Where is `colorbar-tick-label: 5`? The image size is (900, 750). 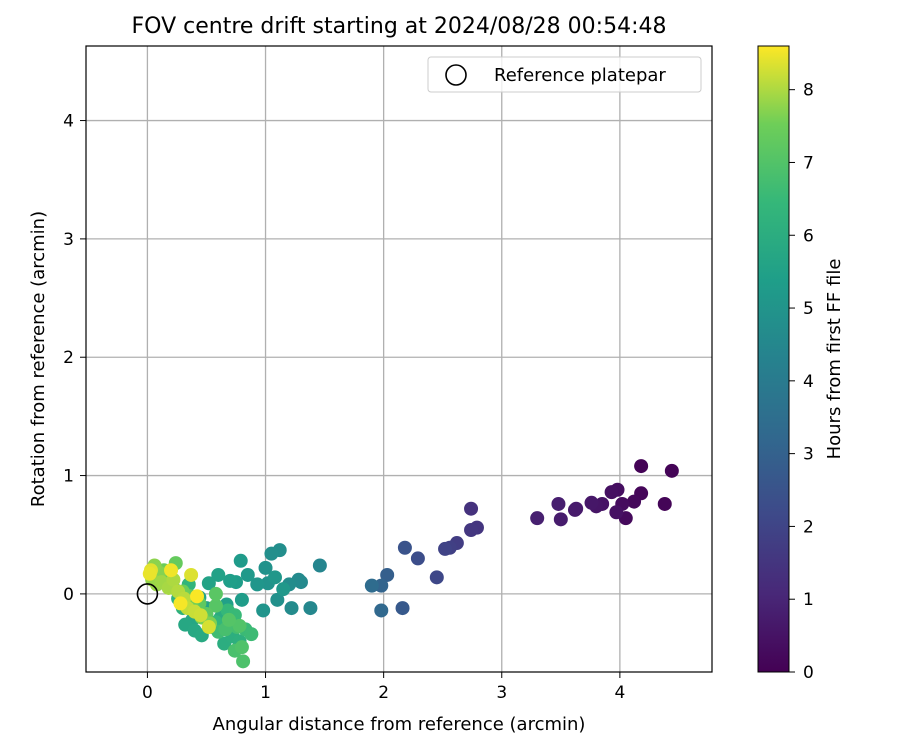 colorbar-tick-label: 5 is located at coordinates (808, 309).